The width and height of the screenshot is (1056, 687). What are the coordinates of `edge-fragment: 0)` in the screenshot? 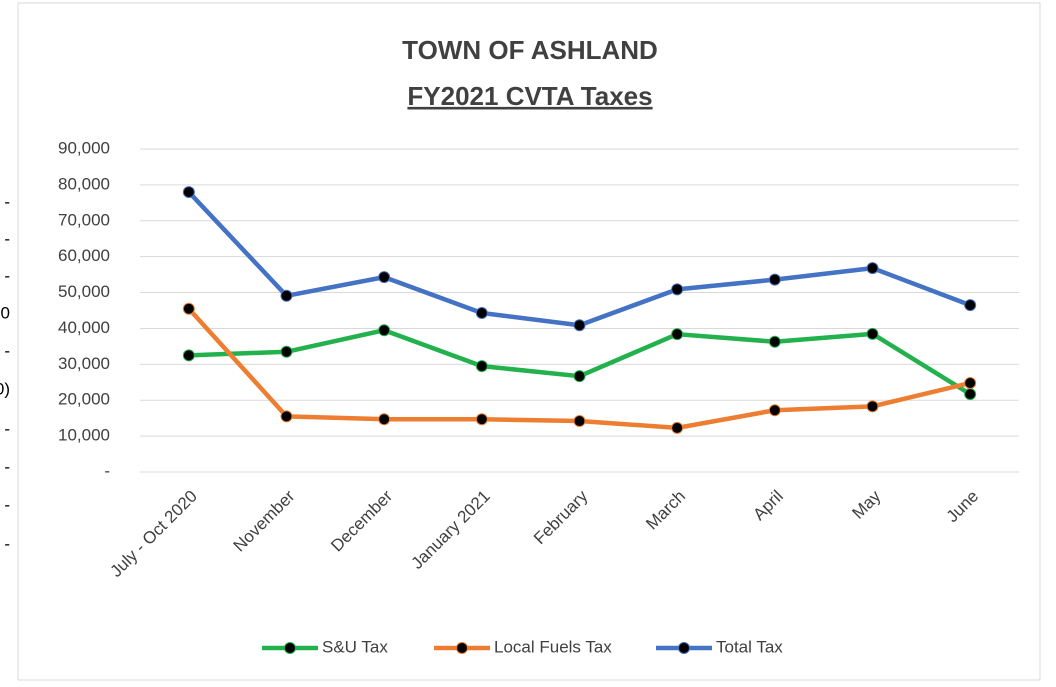 It's located at (5, 388).